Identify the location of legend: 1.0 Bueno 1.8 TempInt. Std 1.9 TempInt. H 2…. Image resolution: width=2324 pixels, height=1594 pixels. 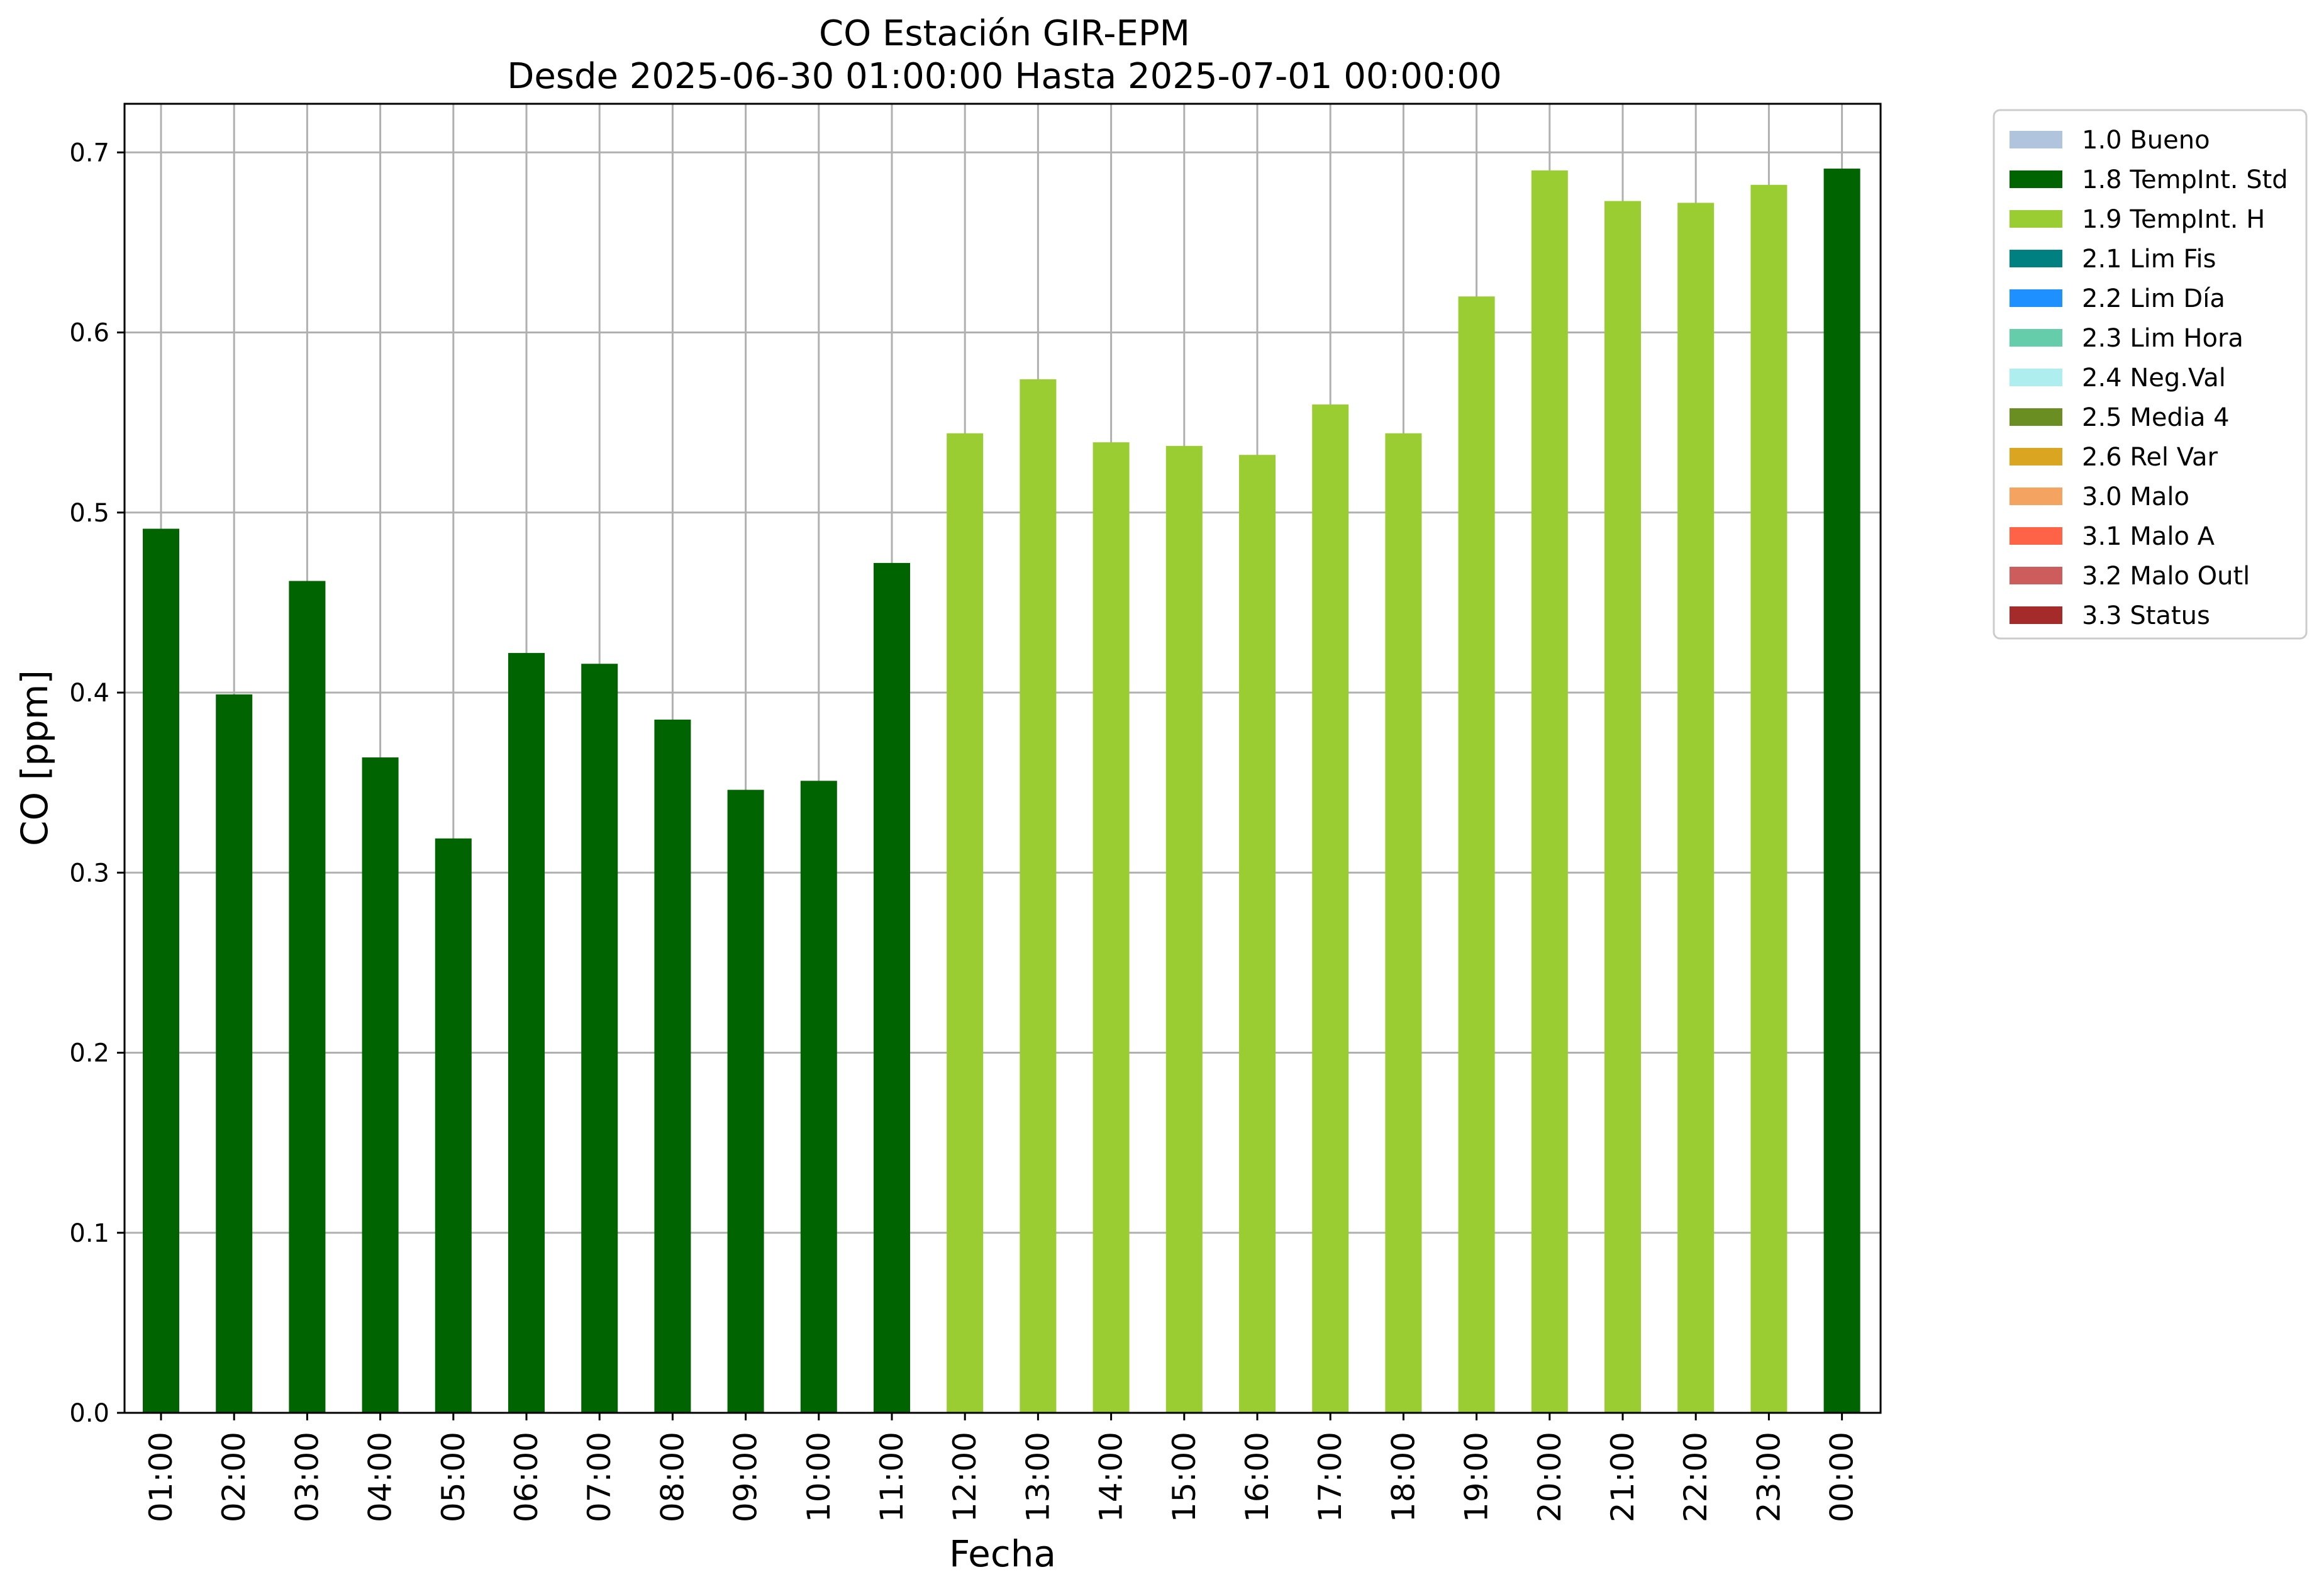
(2150, 374).